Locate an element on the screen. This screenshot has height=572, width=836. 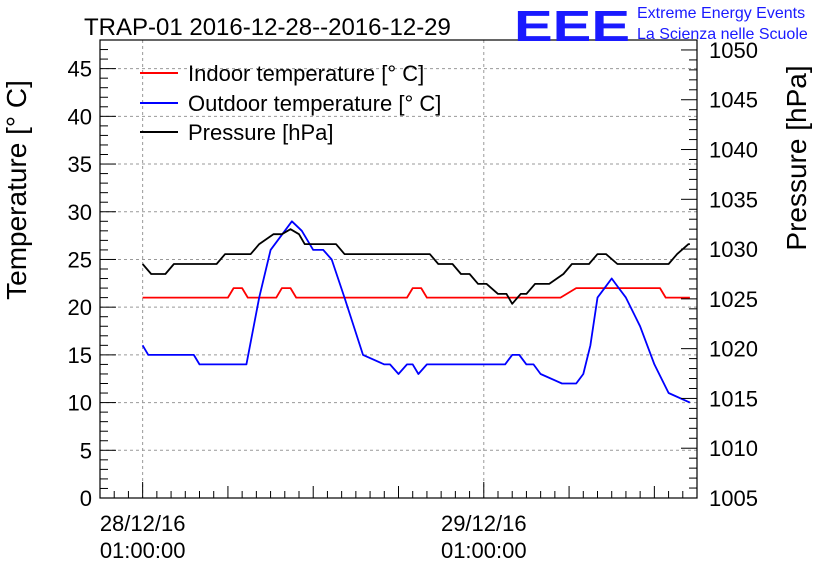
y-right-tick-label: 1010 is located at coordinates (733, 448).